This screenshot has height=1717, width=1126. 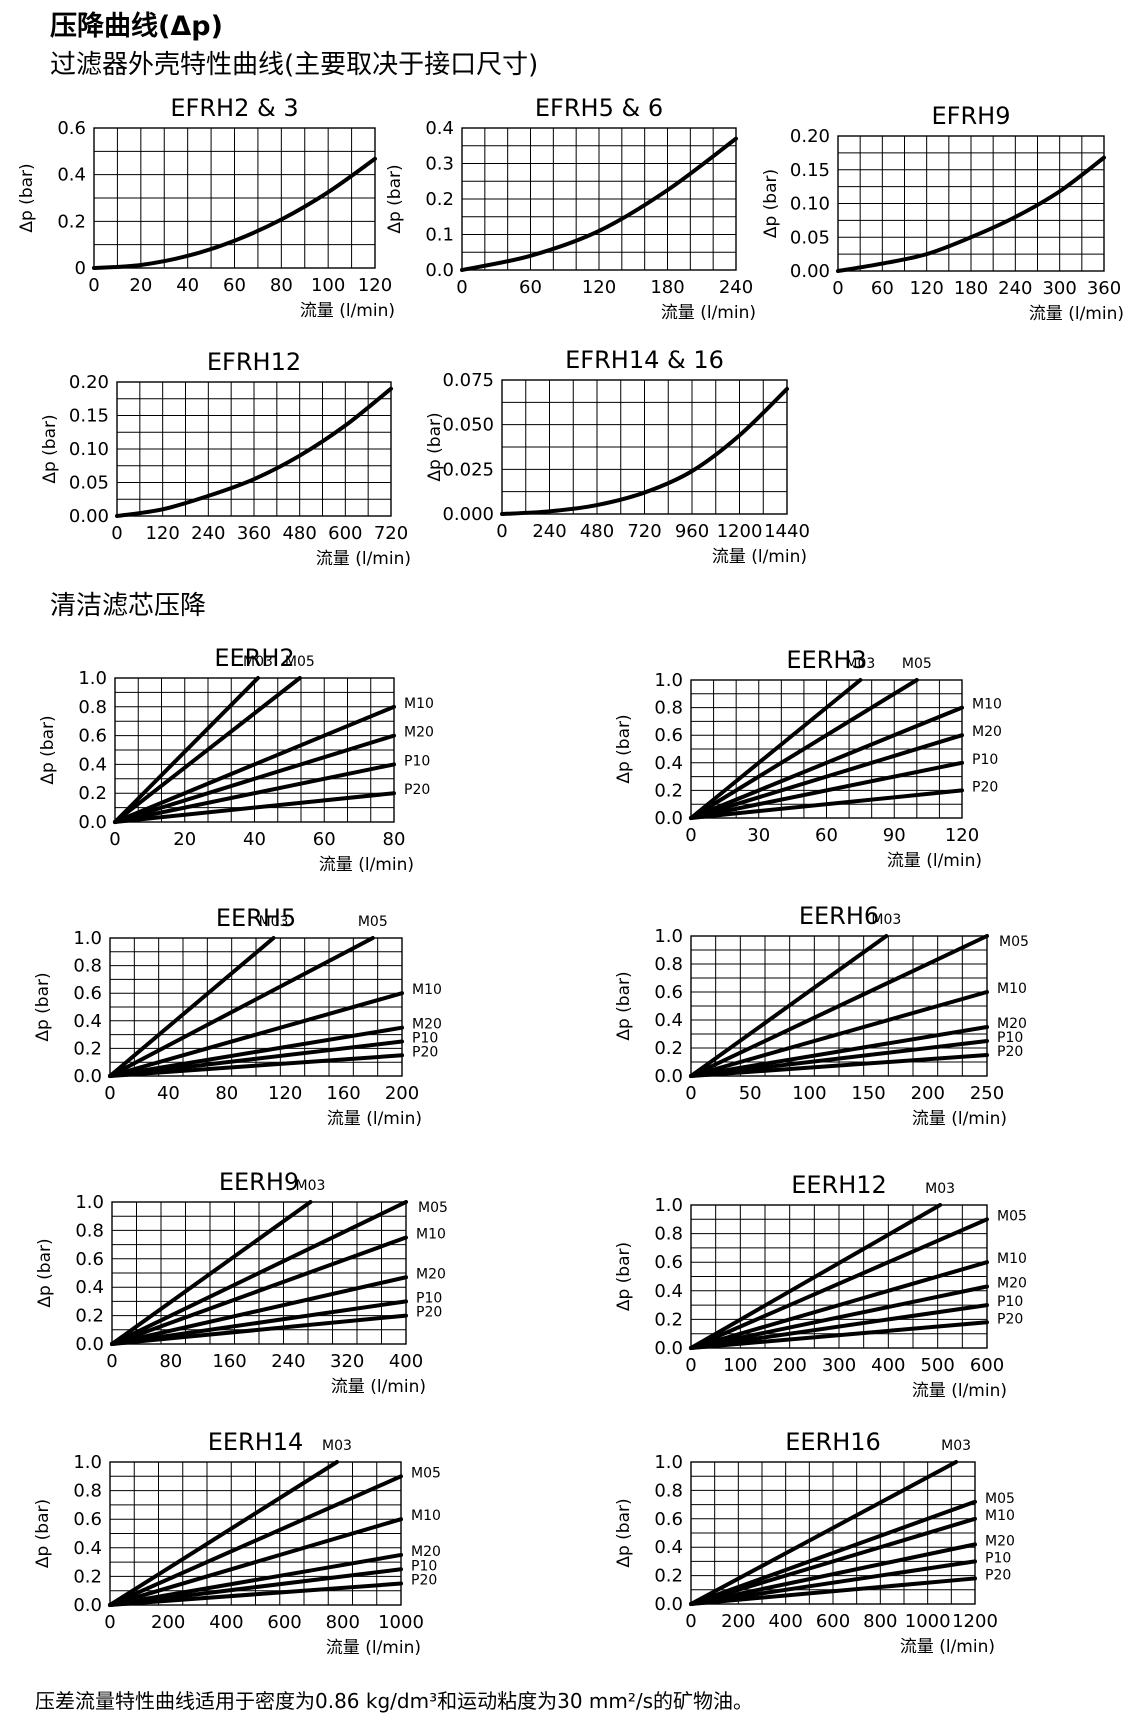 I want to click on x-tick-label: 180, so click(x=667, y=287).